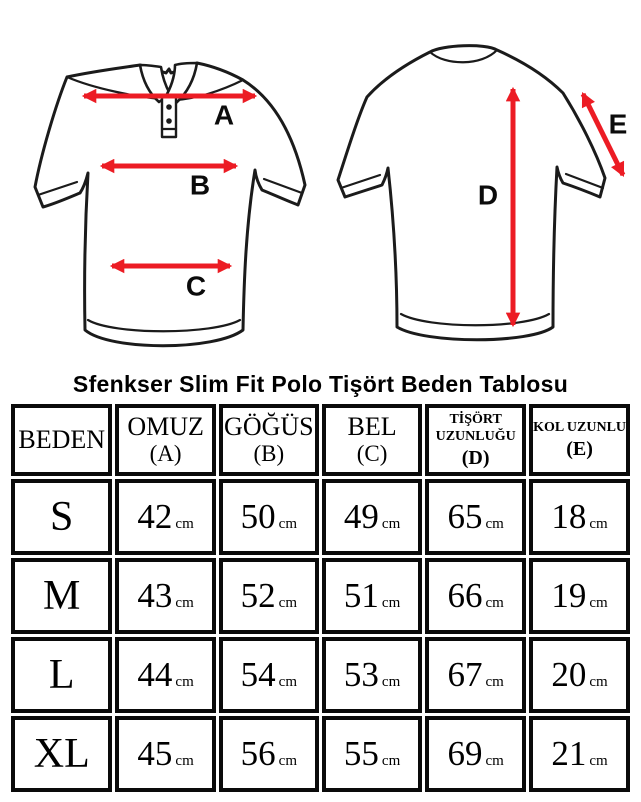 This screenshot has width=641, height=802. What do you see at coordinates (155, 753) in the screenshot?
I see `value: 45` at bounding box center [155, 753].